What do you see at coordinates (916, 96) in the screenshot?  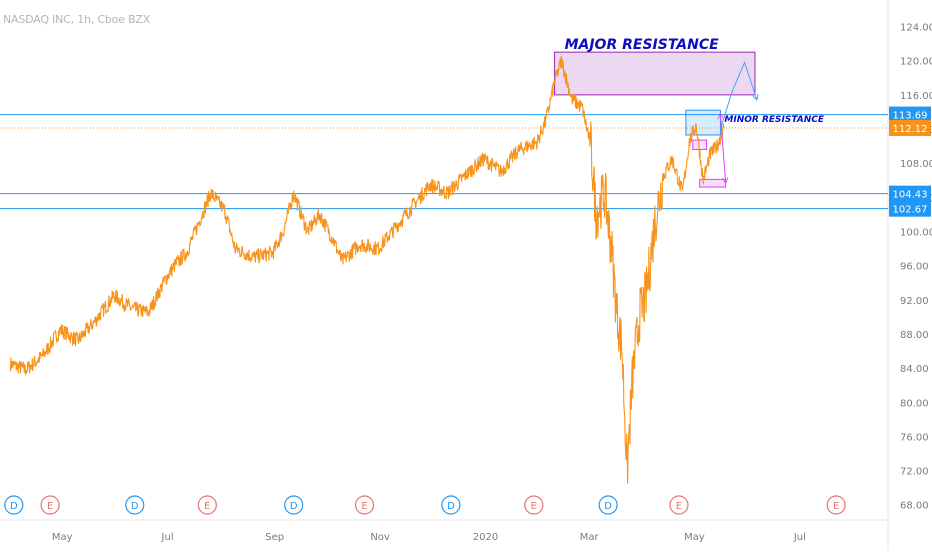 I see `y-tick-label: 116.00` at bounding box center [916, 96].